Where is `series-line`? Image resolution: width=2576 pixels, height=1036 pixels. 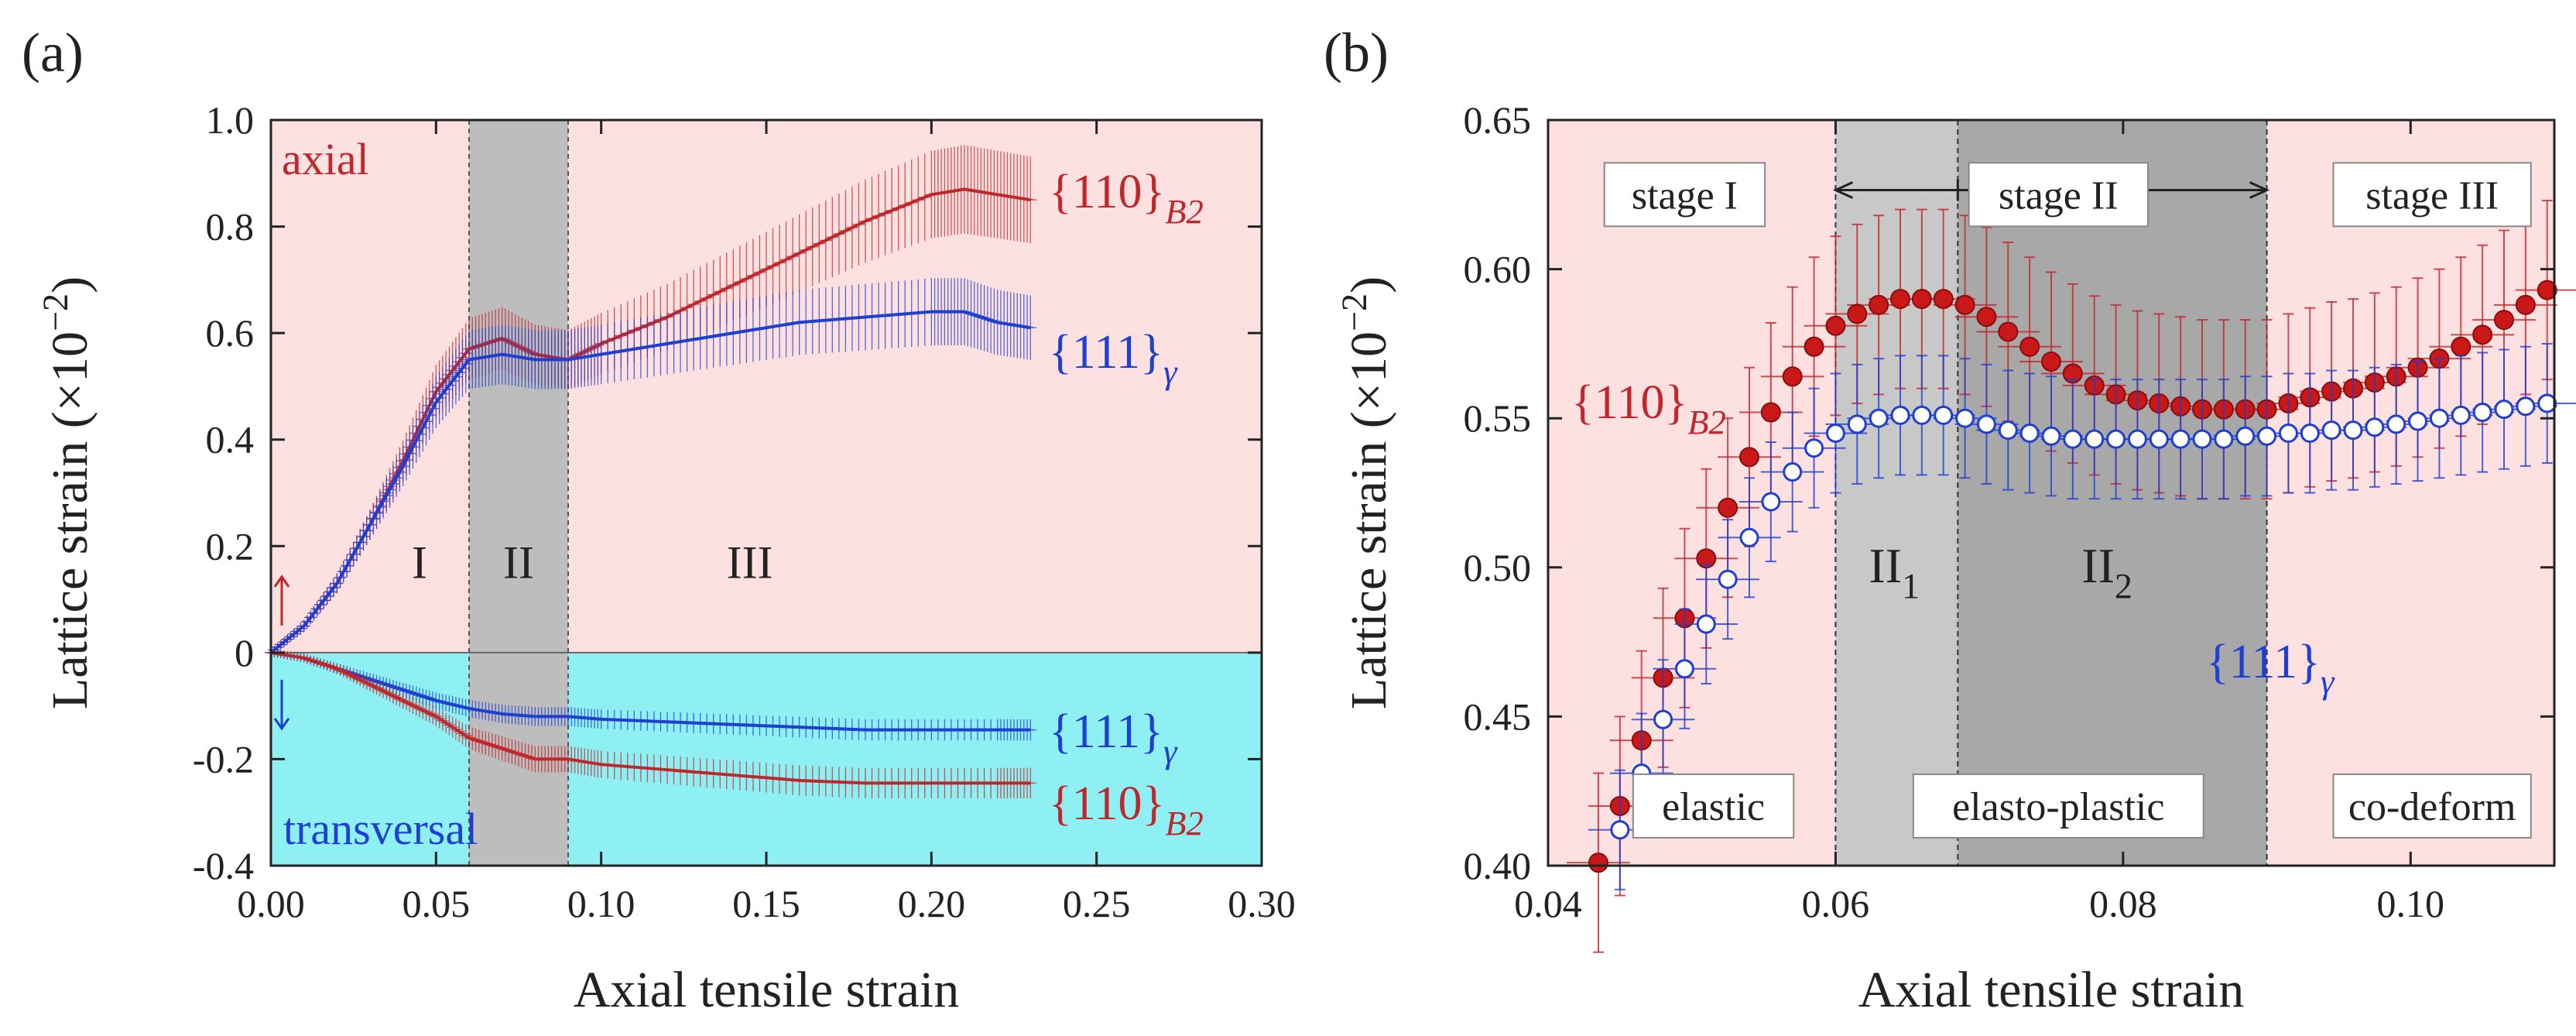 series-line is located at coordinates (650, 691).